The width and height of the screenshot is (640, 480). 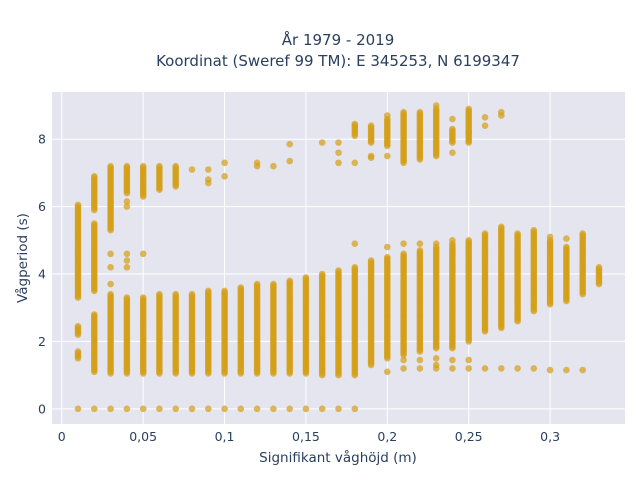 I want to click on y-tick-label: 8, so click(x=42, y=139).